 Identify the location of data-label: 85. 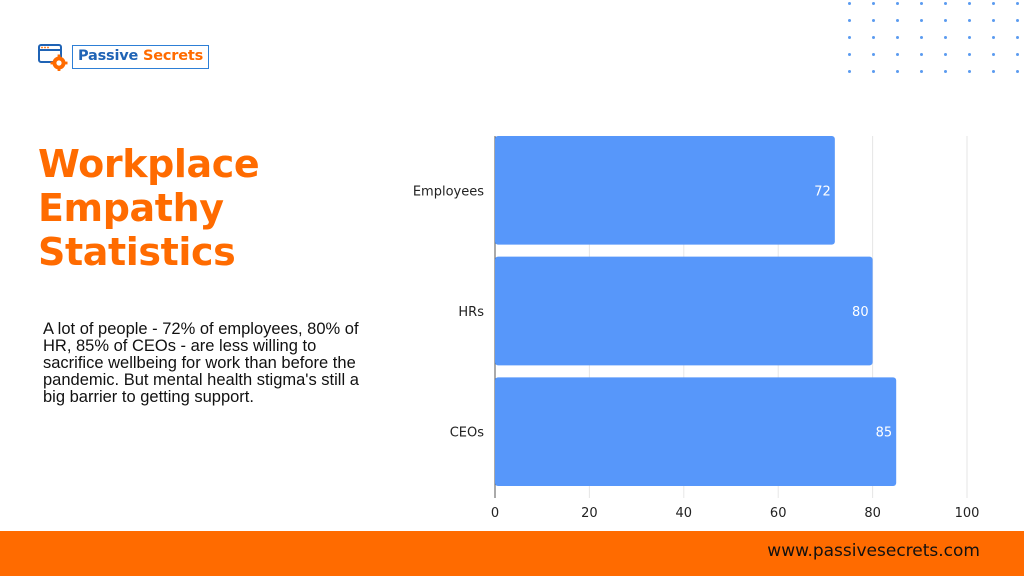
(884, 433).